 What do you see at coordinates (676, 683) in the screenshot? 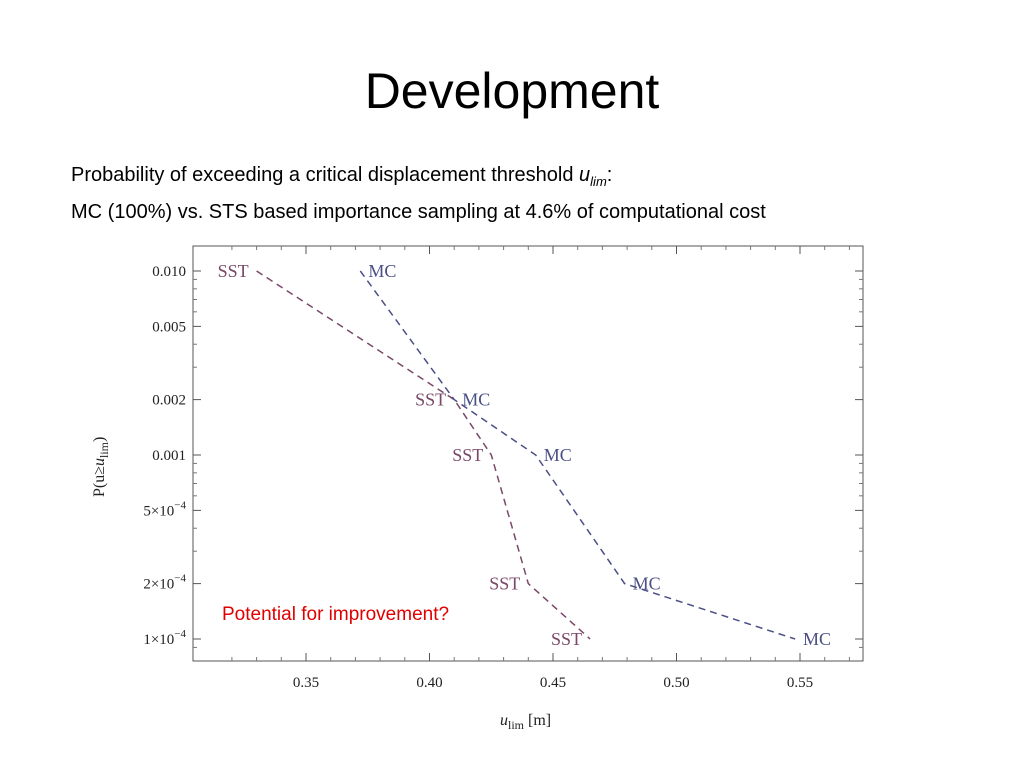
I see `x-tick-label: 0.50` at bounding box center [676, 683].